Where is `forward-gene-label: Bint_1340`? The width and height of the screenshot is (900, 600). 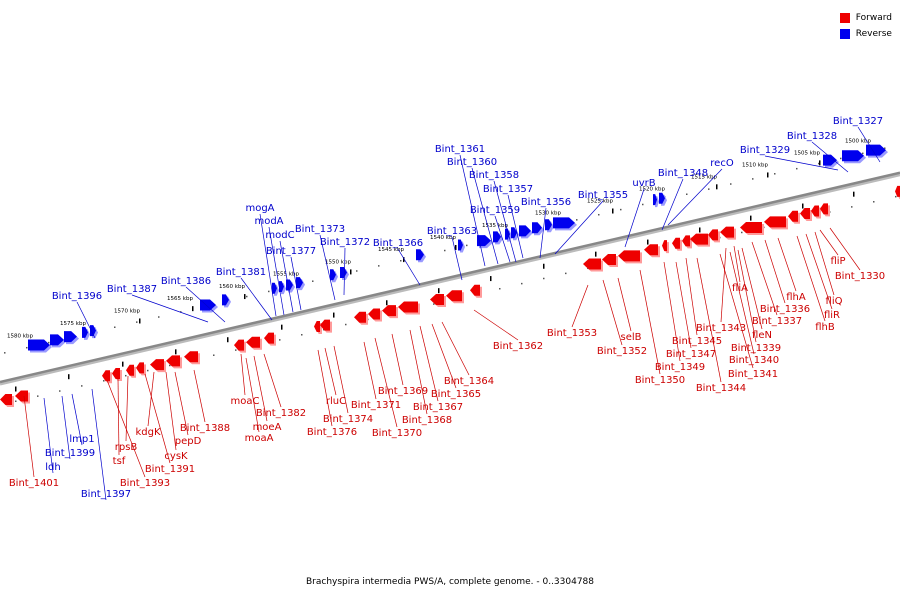
forward-gene-label: Bint_1340 is located at coordinates (754, 360).